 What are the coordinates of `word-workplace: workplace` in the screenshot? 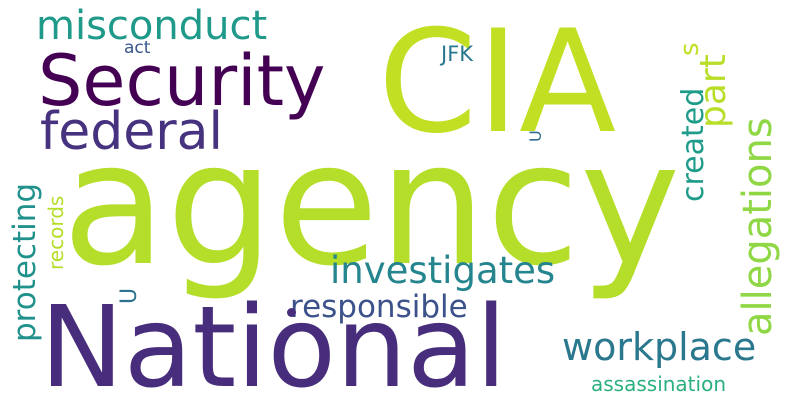 It's located at (659, 347).